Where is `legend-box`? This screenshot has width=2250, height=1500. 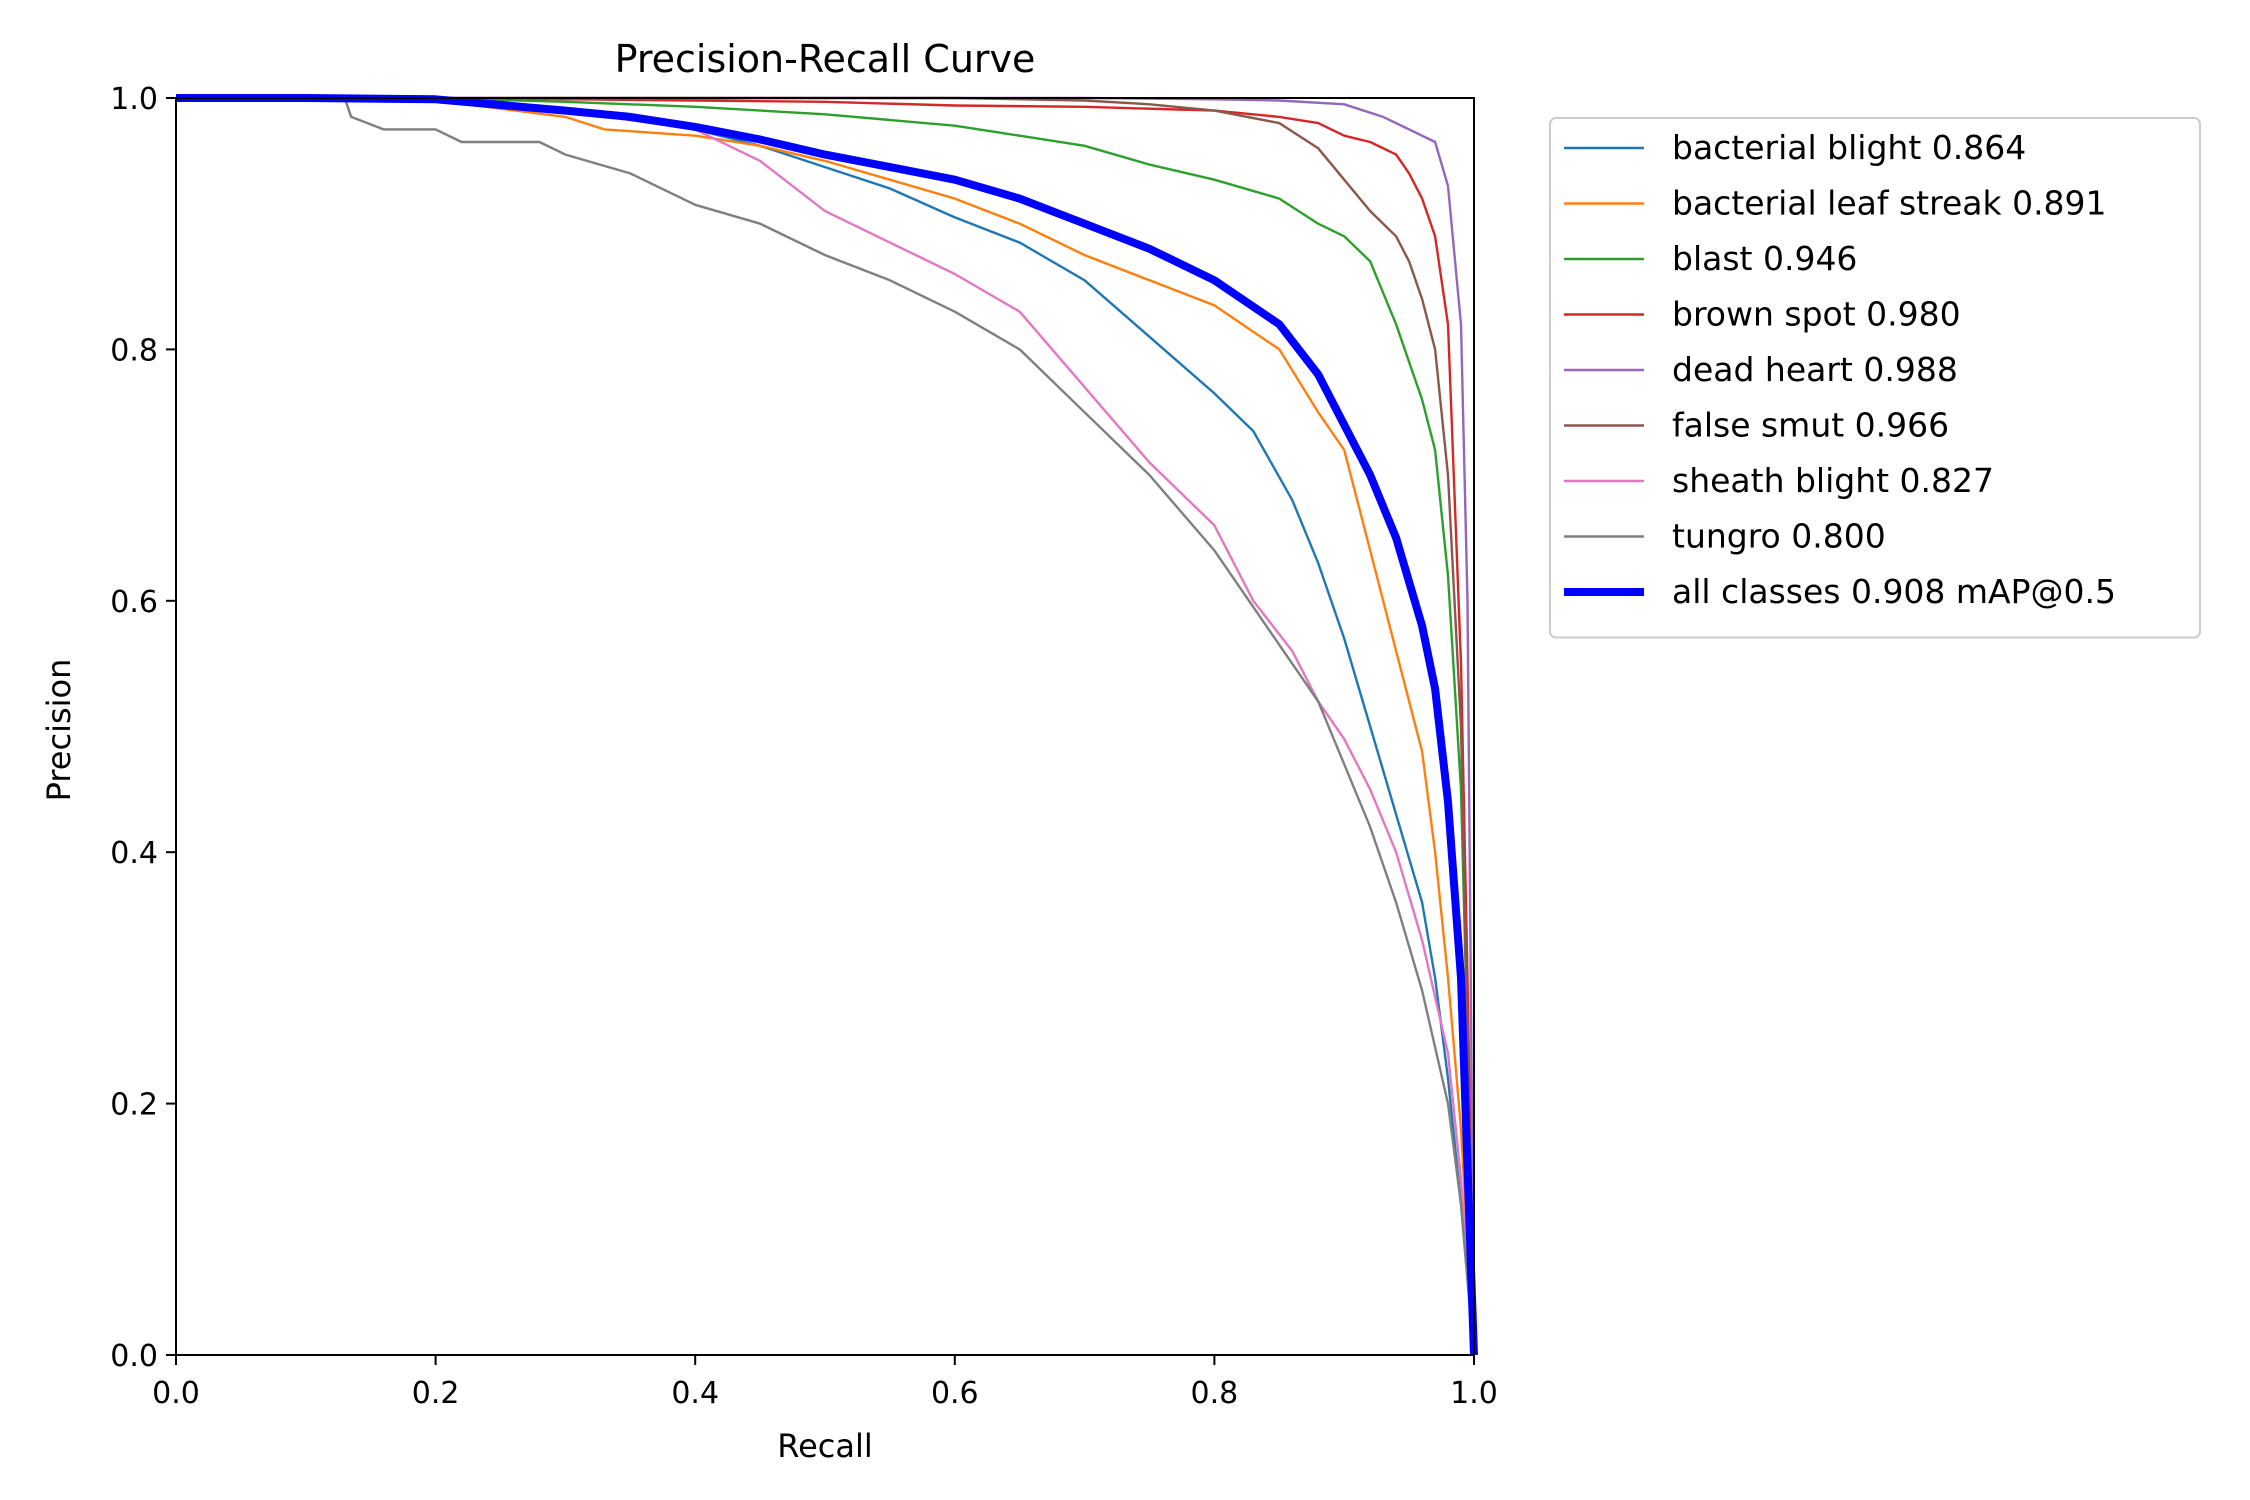
legend-box is located at coordinates (1875, 378).